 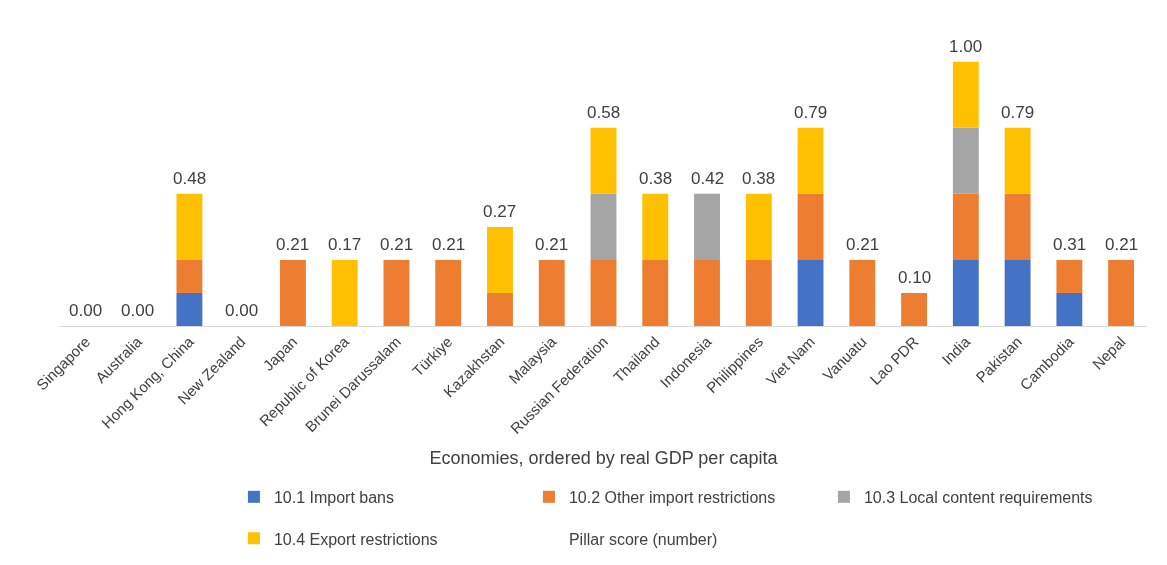 What do you see at coordinates (345, 244) in the screenshot?
I see `annotation: 0.17` at bounding box center [345, 244].